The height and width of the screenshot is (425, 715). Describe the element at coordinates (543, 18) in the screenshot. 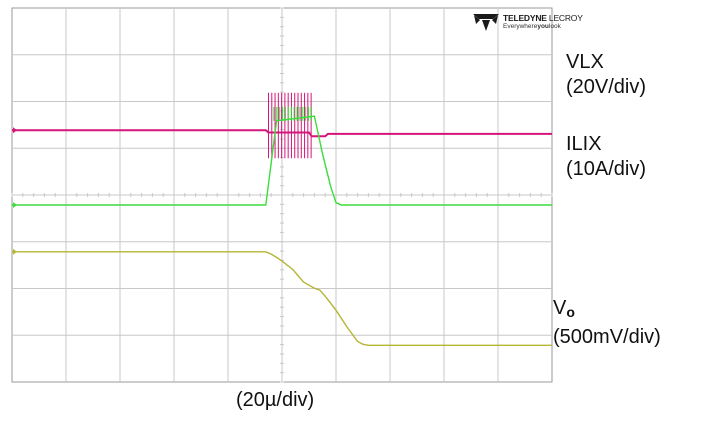

I see `logo-brand: TELEDYNE LECROY` at that location.